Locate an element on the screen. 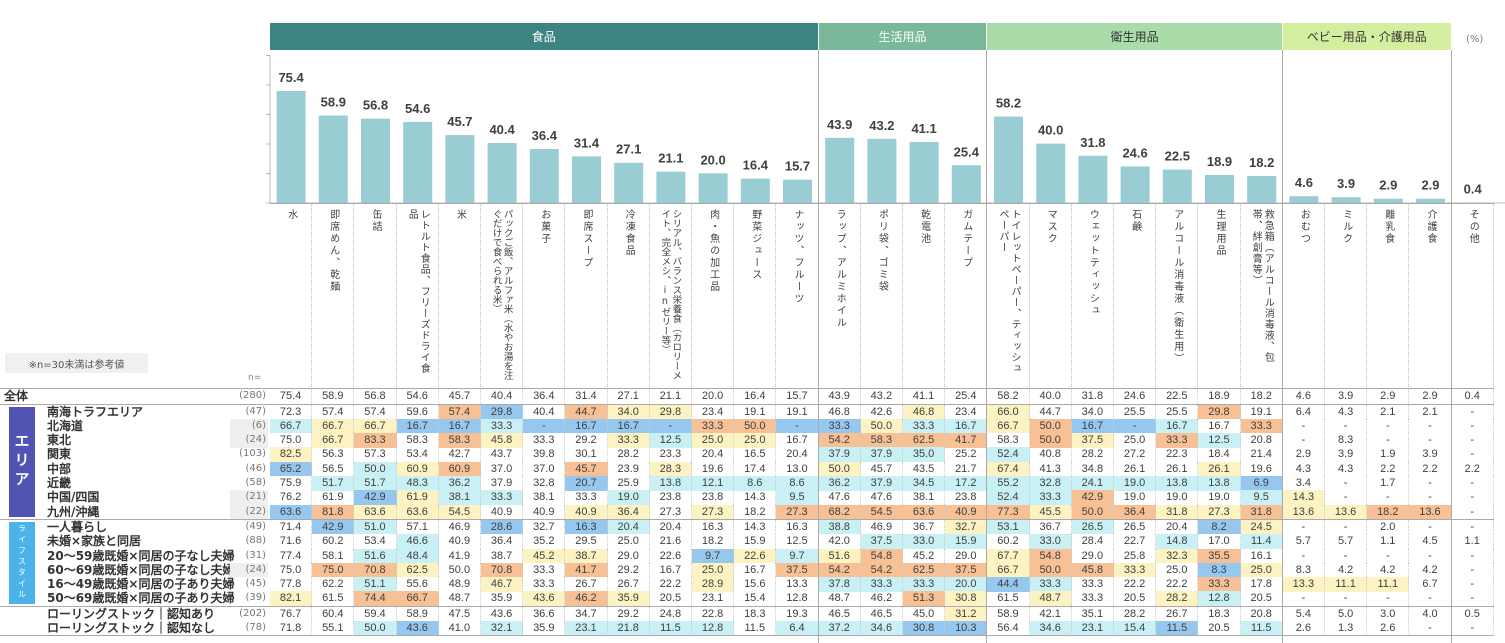 The width and height of the screenshot is (1505, 643). table-cell: 40.8 is located at coordinates (1051, 454).